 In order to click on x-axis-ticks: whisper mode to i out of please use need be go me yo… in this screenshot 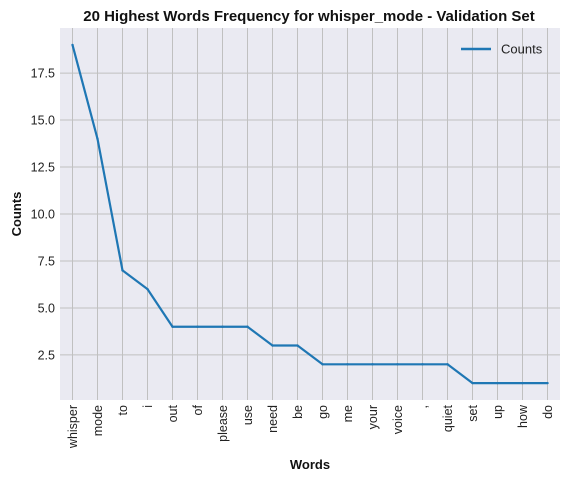, I will do `click(310, 426)`.